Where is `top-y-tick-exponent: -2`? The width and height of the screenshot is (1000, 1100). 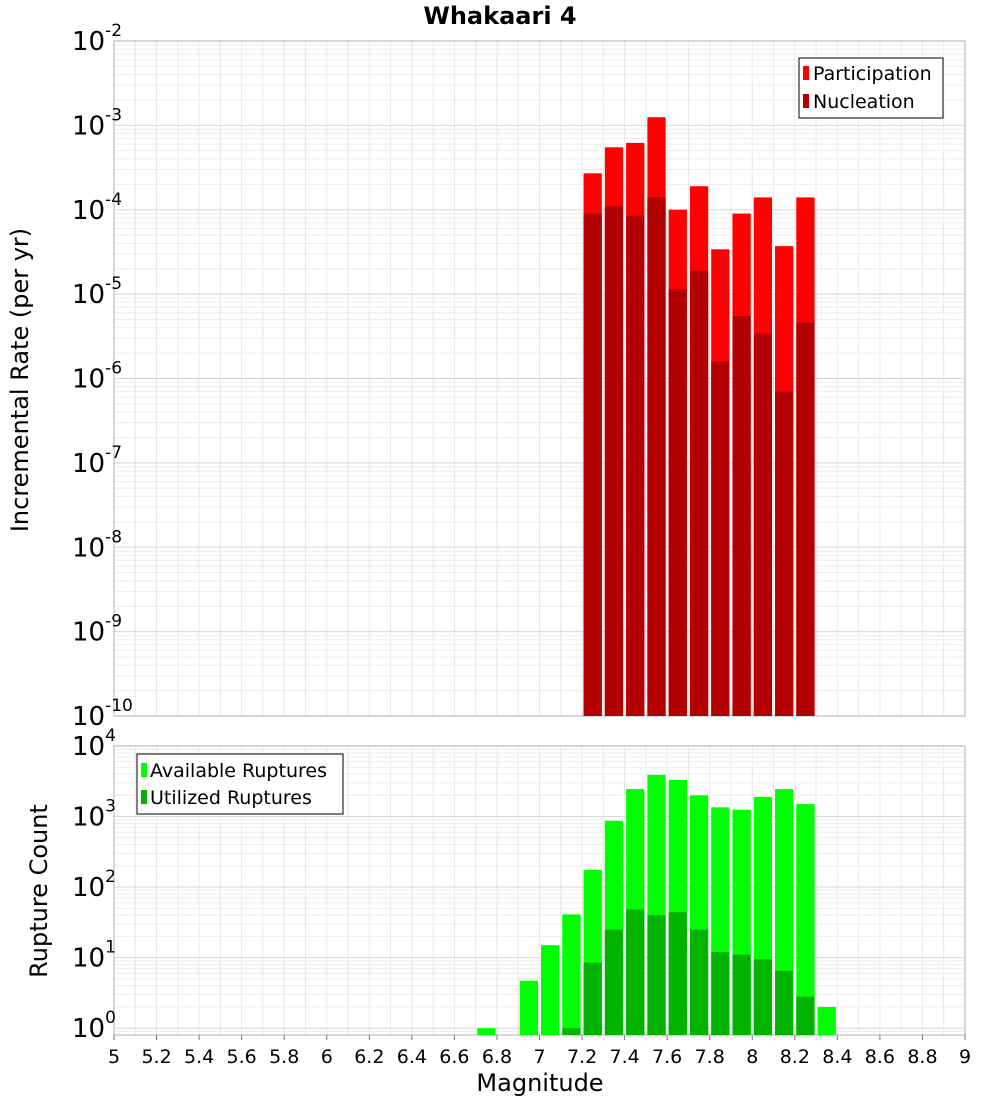
top-y-tick-exponent: -2 is located at coordinates (113, 31).